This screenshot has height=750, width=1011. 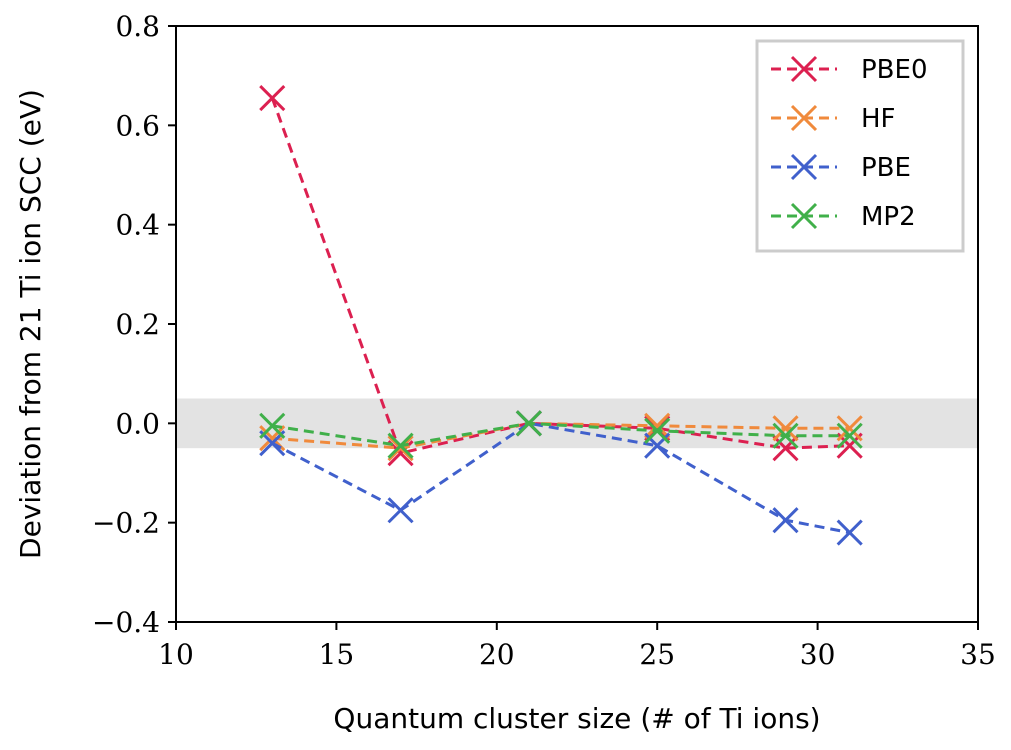 What do you see at coordinates (577, 646) in the screenshot?
I see `x-axis-ticks: 10 15 20 25 30 35` at bounding box center [577, 646].